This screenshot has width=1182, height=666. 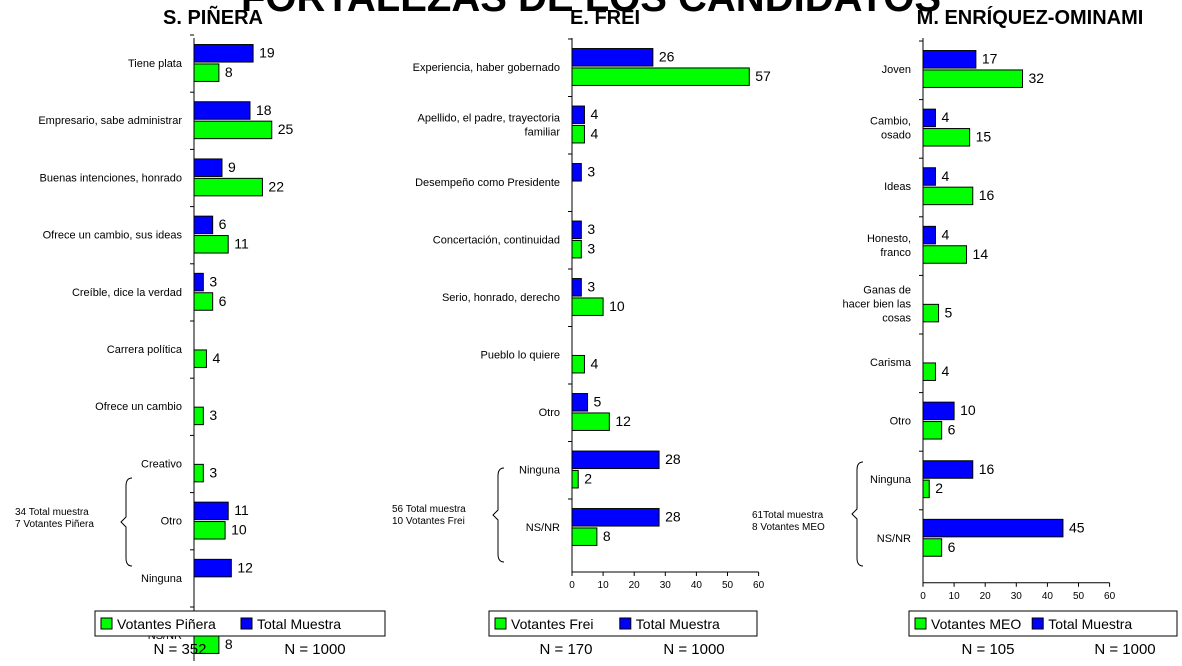 What do you see at coordinates (788, 515) in the screenshot?
I see `bracket-note-line: 61Total muestra` at bounding box center [788, 515].